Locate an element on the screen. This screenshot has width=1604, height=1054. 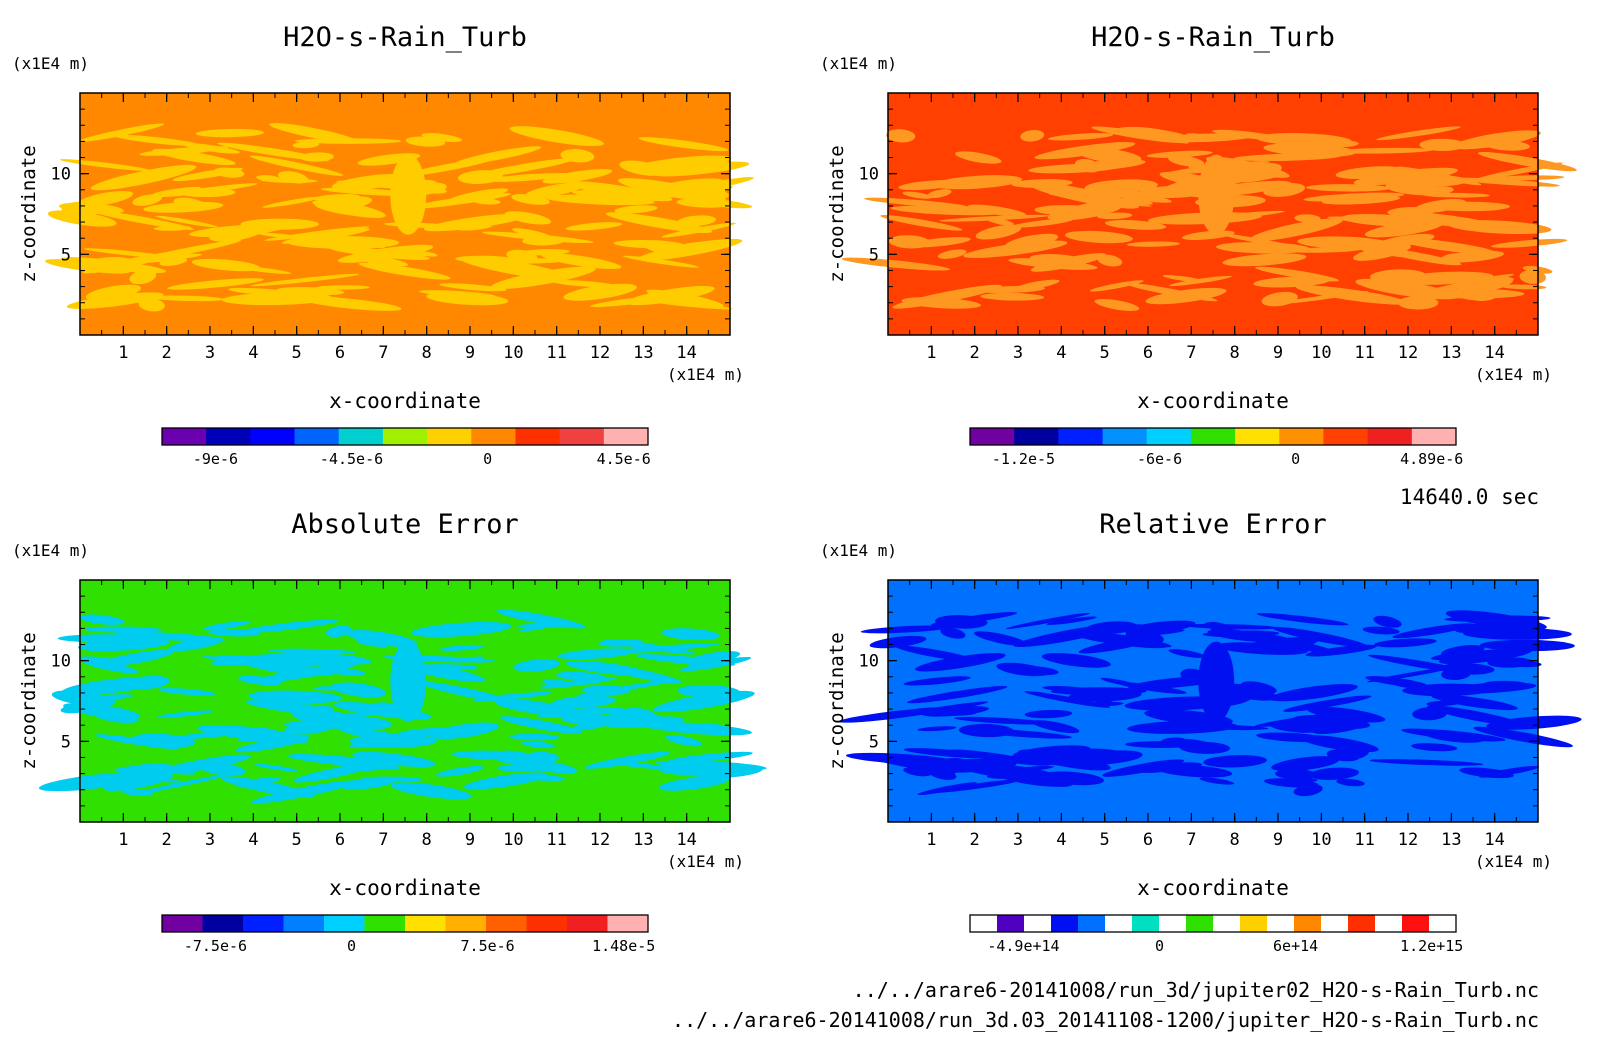
x-tick-label: 7 is located at coordinates (1191, 840).